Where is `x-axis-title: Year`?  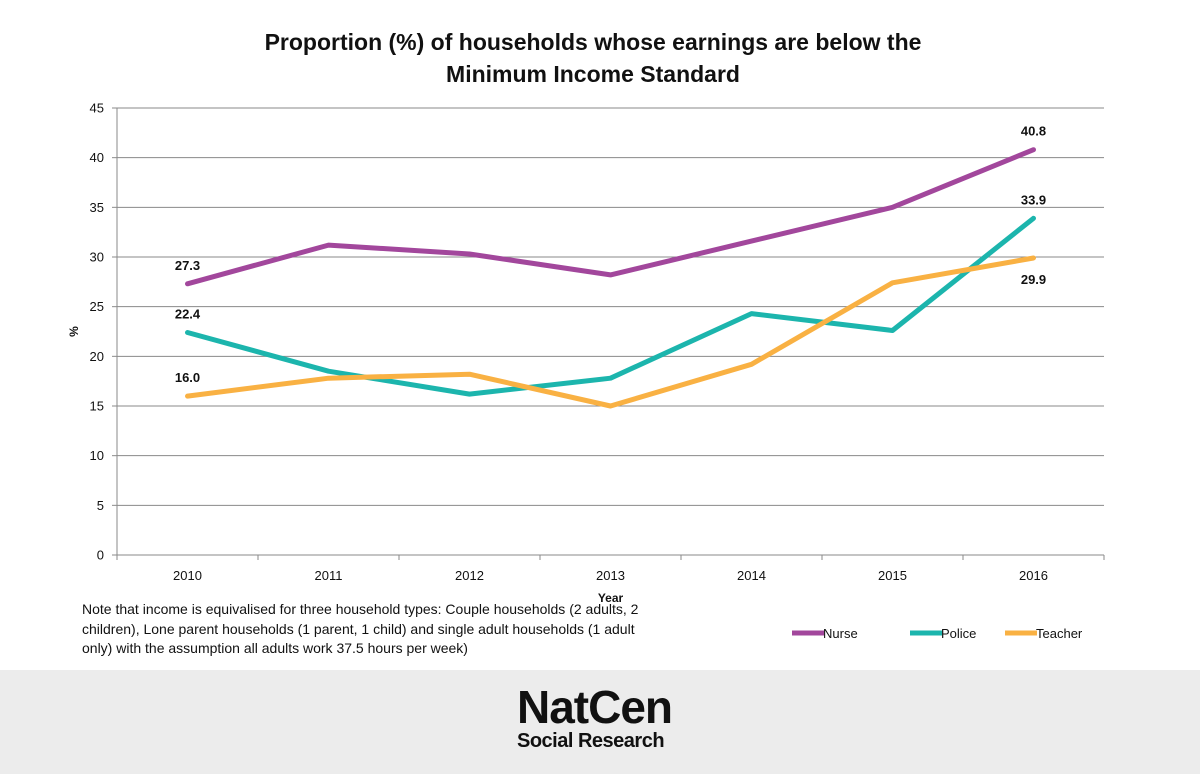
x-axis-title: Year is located at coordinates (611, 598).